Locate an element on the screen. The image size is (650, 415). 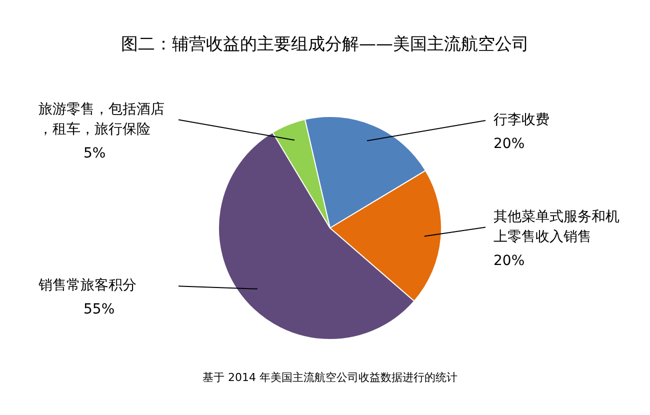
slice-label: 销售常旅客积分 is located at coordinates (87, 286).